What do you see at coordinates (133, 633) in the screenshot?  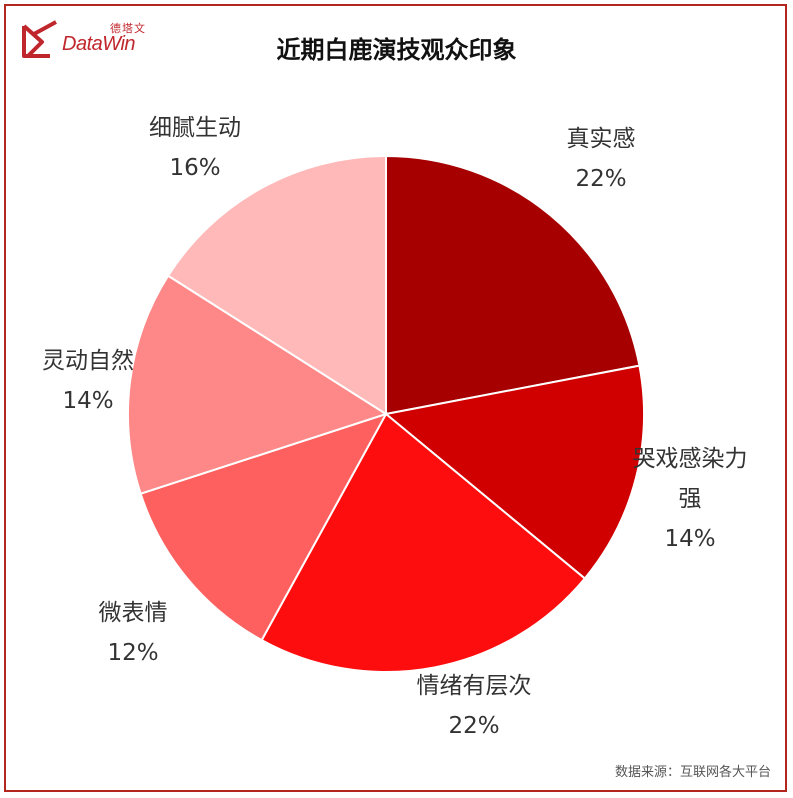 I see `slice-label: 微表情 12%` at bounding box center [133, 633].